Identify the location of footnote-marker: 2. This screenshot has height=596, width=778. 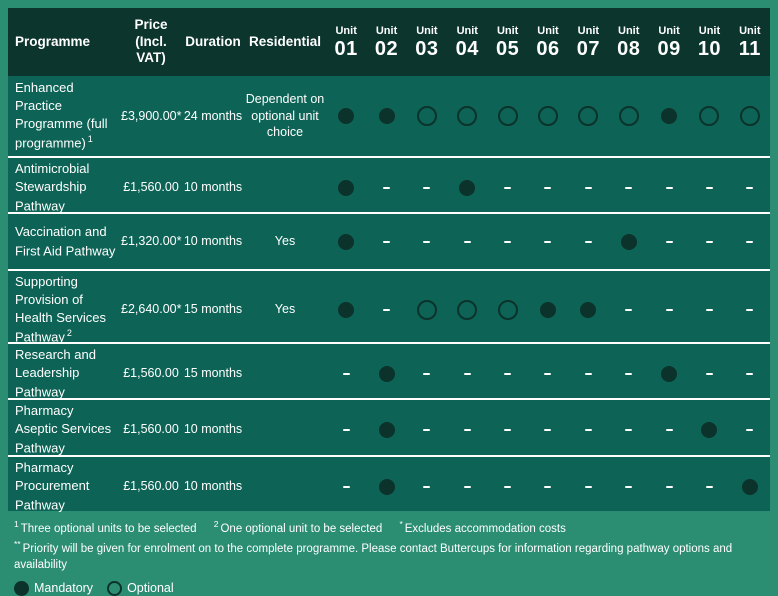
(69, 332).